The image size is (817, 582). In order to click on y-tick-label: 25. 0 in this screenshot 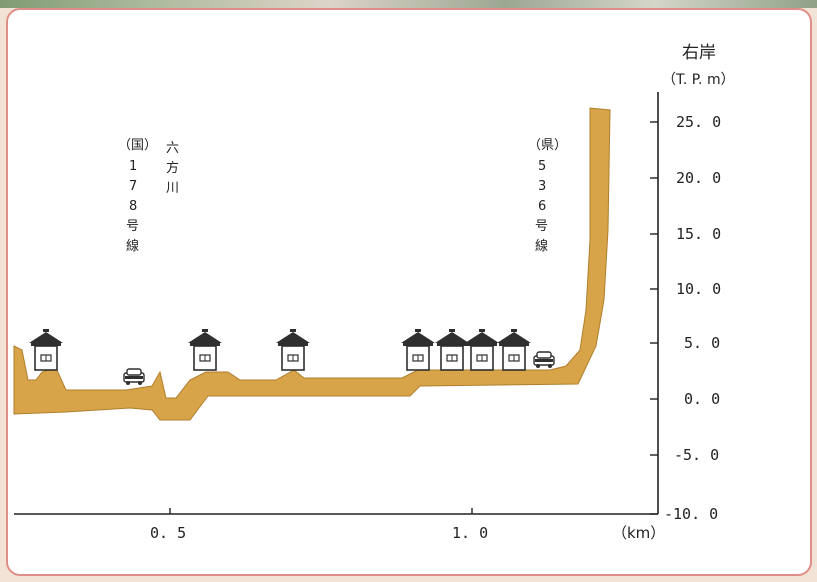, I will do `click(698, 122)`.